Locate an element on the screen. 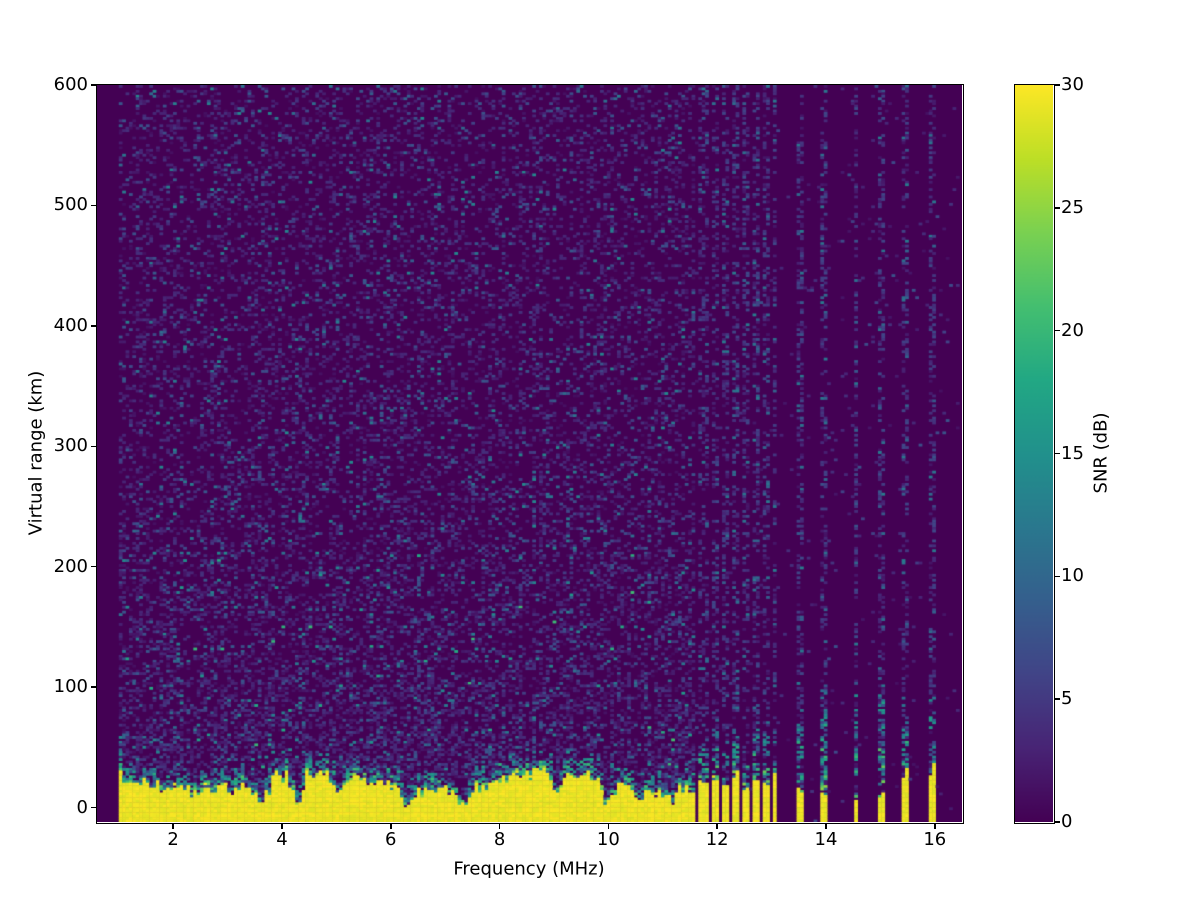 This screenshot has width=1200, height=900. colorbar-tick-label: 15 is located at coordinates (1072, 453).